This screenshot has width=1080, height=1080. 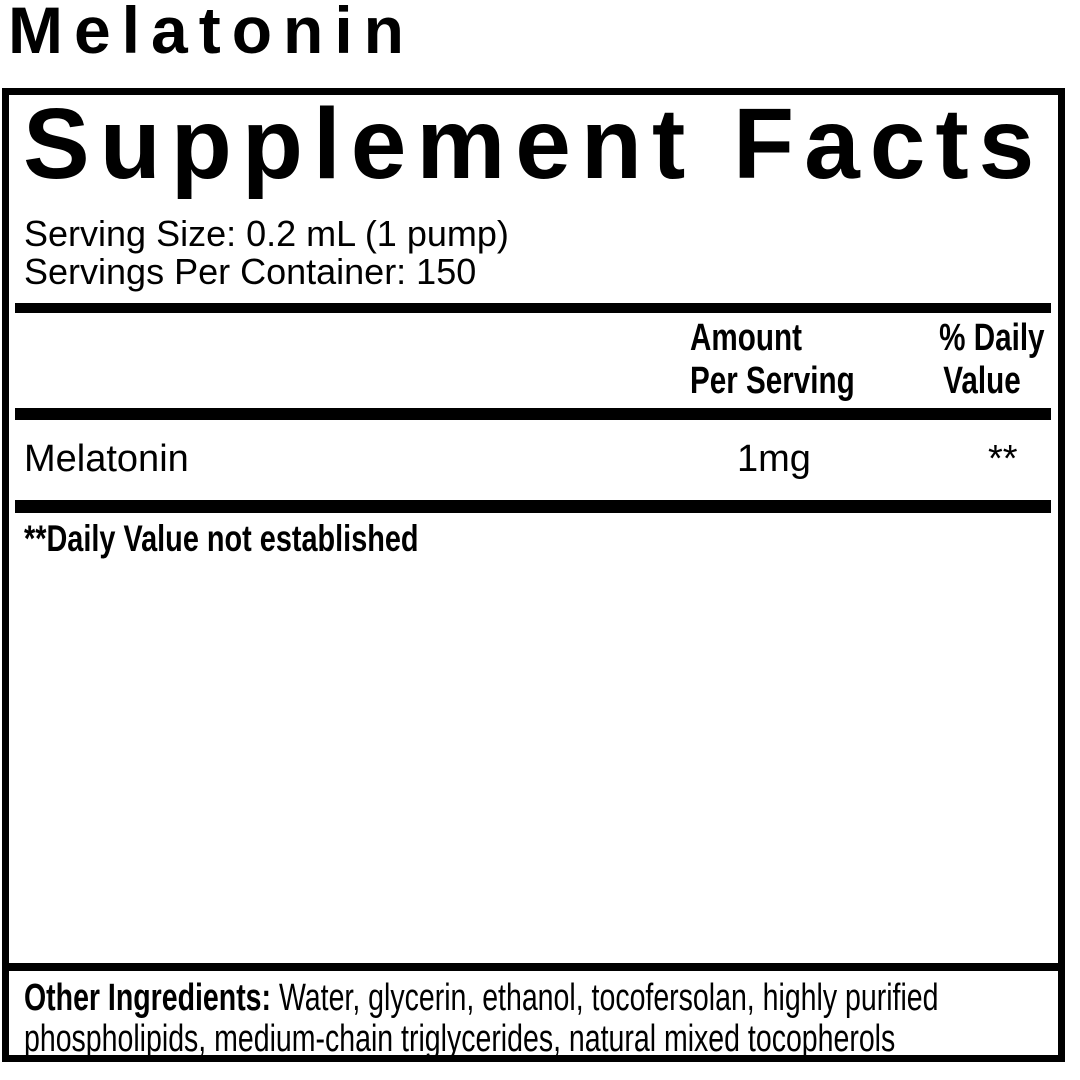 I want to click on heavy-rule-top, so click(x=533, y=308).